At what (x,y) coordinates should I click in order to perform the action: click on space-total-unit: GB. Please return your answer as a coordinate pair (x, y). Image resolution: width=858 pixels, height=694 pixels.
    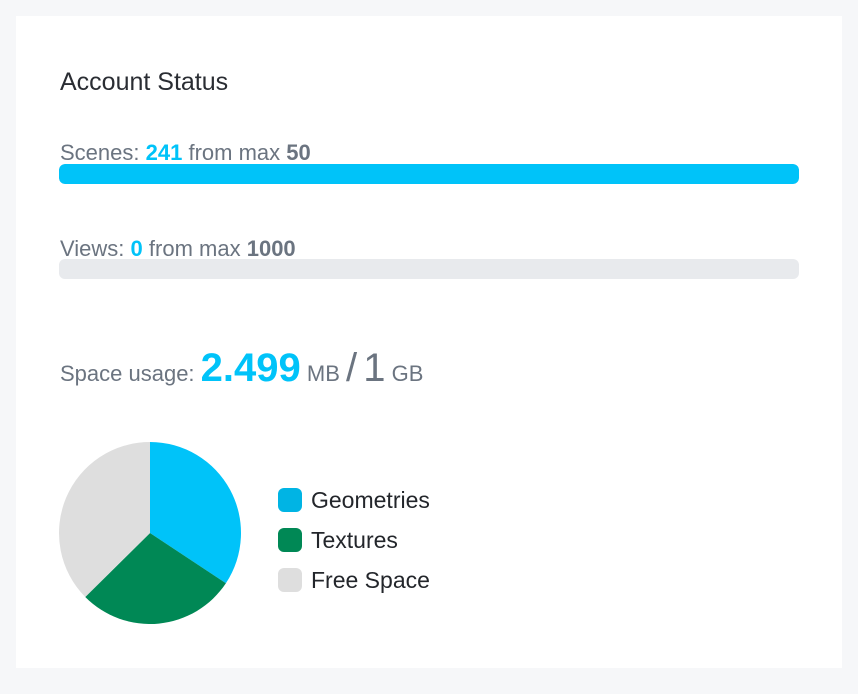
    Looking at the image, I should click on (407, 373).